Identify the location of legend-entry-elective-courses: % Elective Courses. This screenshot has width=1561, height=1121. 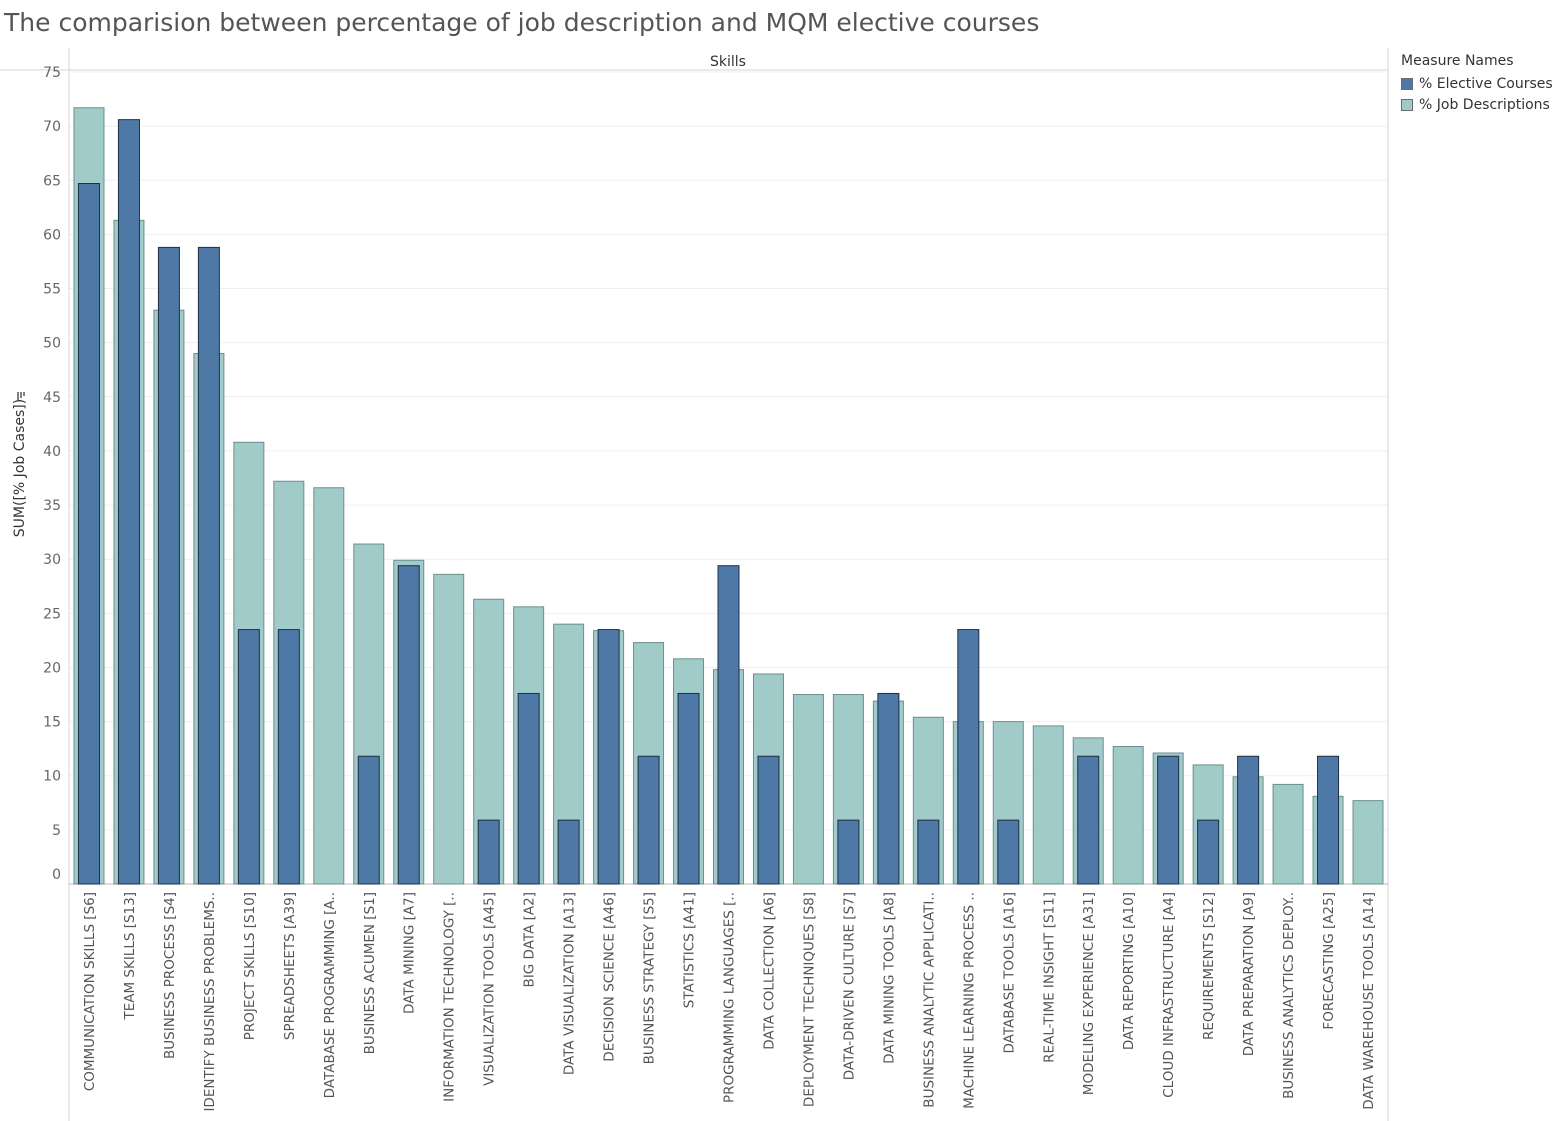
(1477, 83).